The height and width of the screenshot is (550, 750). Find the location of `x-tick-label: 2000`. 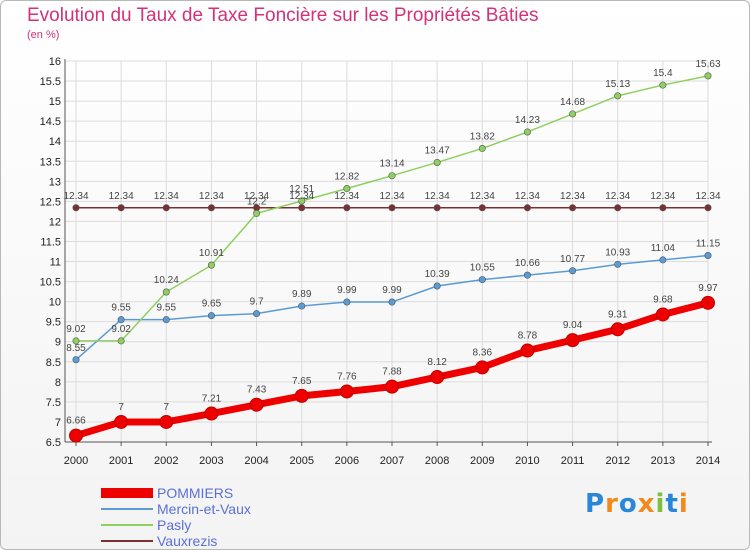

x-tick-label: 2000 is located at coordinates (76, 461).